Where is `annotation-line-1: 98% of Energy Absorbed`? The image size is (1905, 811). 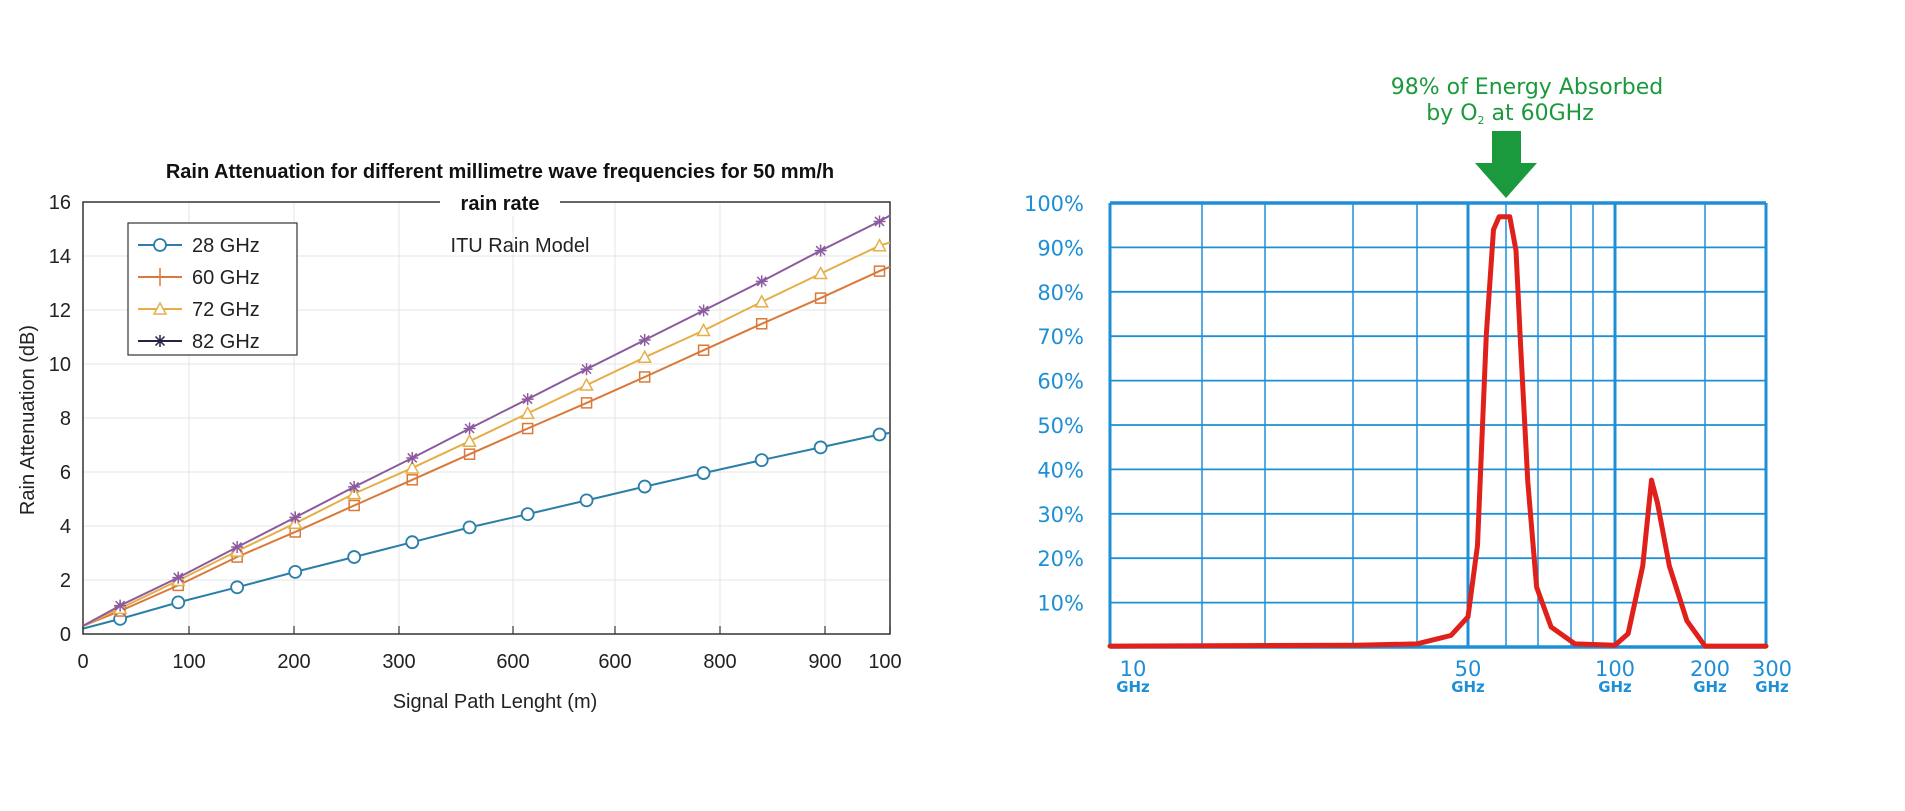
annotation-line-1: 98% of Energy Absorbed is located at coordinates (1527, 87).